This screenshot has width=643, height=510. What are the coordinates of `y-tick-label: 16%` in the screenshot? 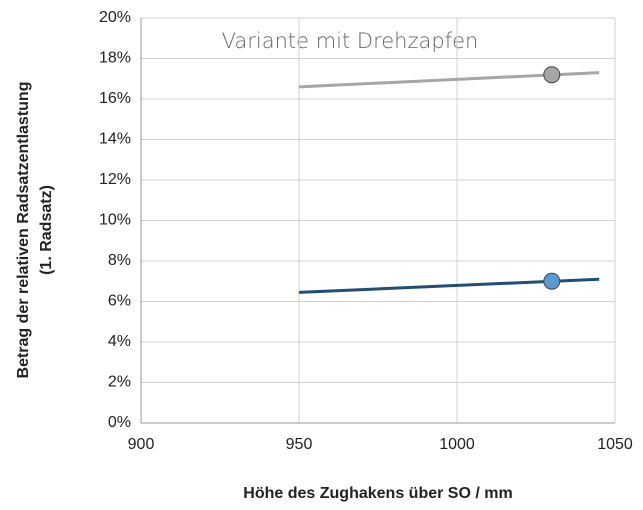 It's located at (115, 98).